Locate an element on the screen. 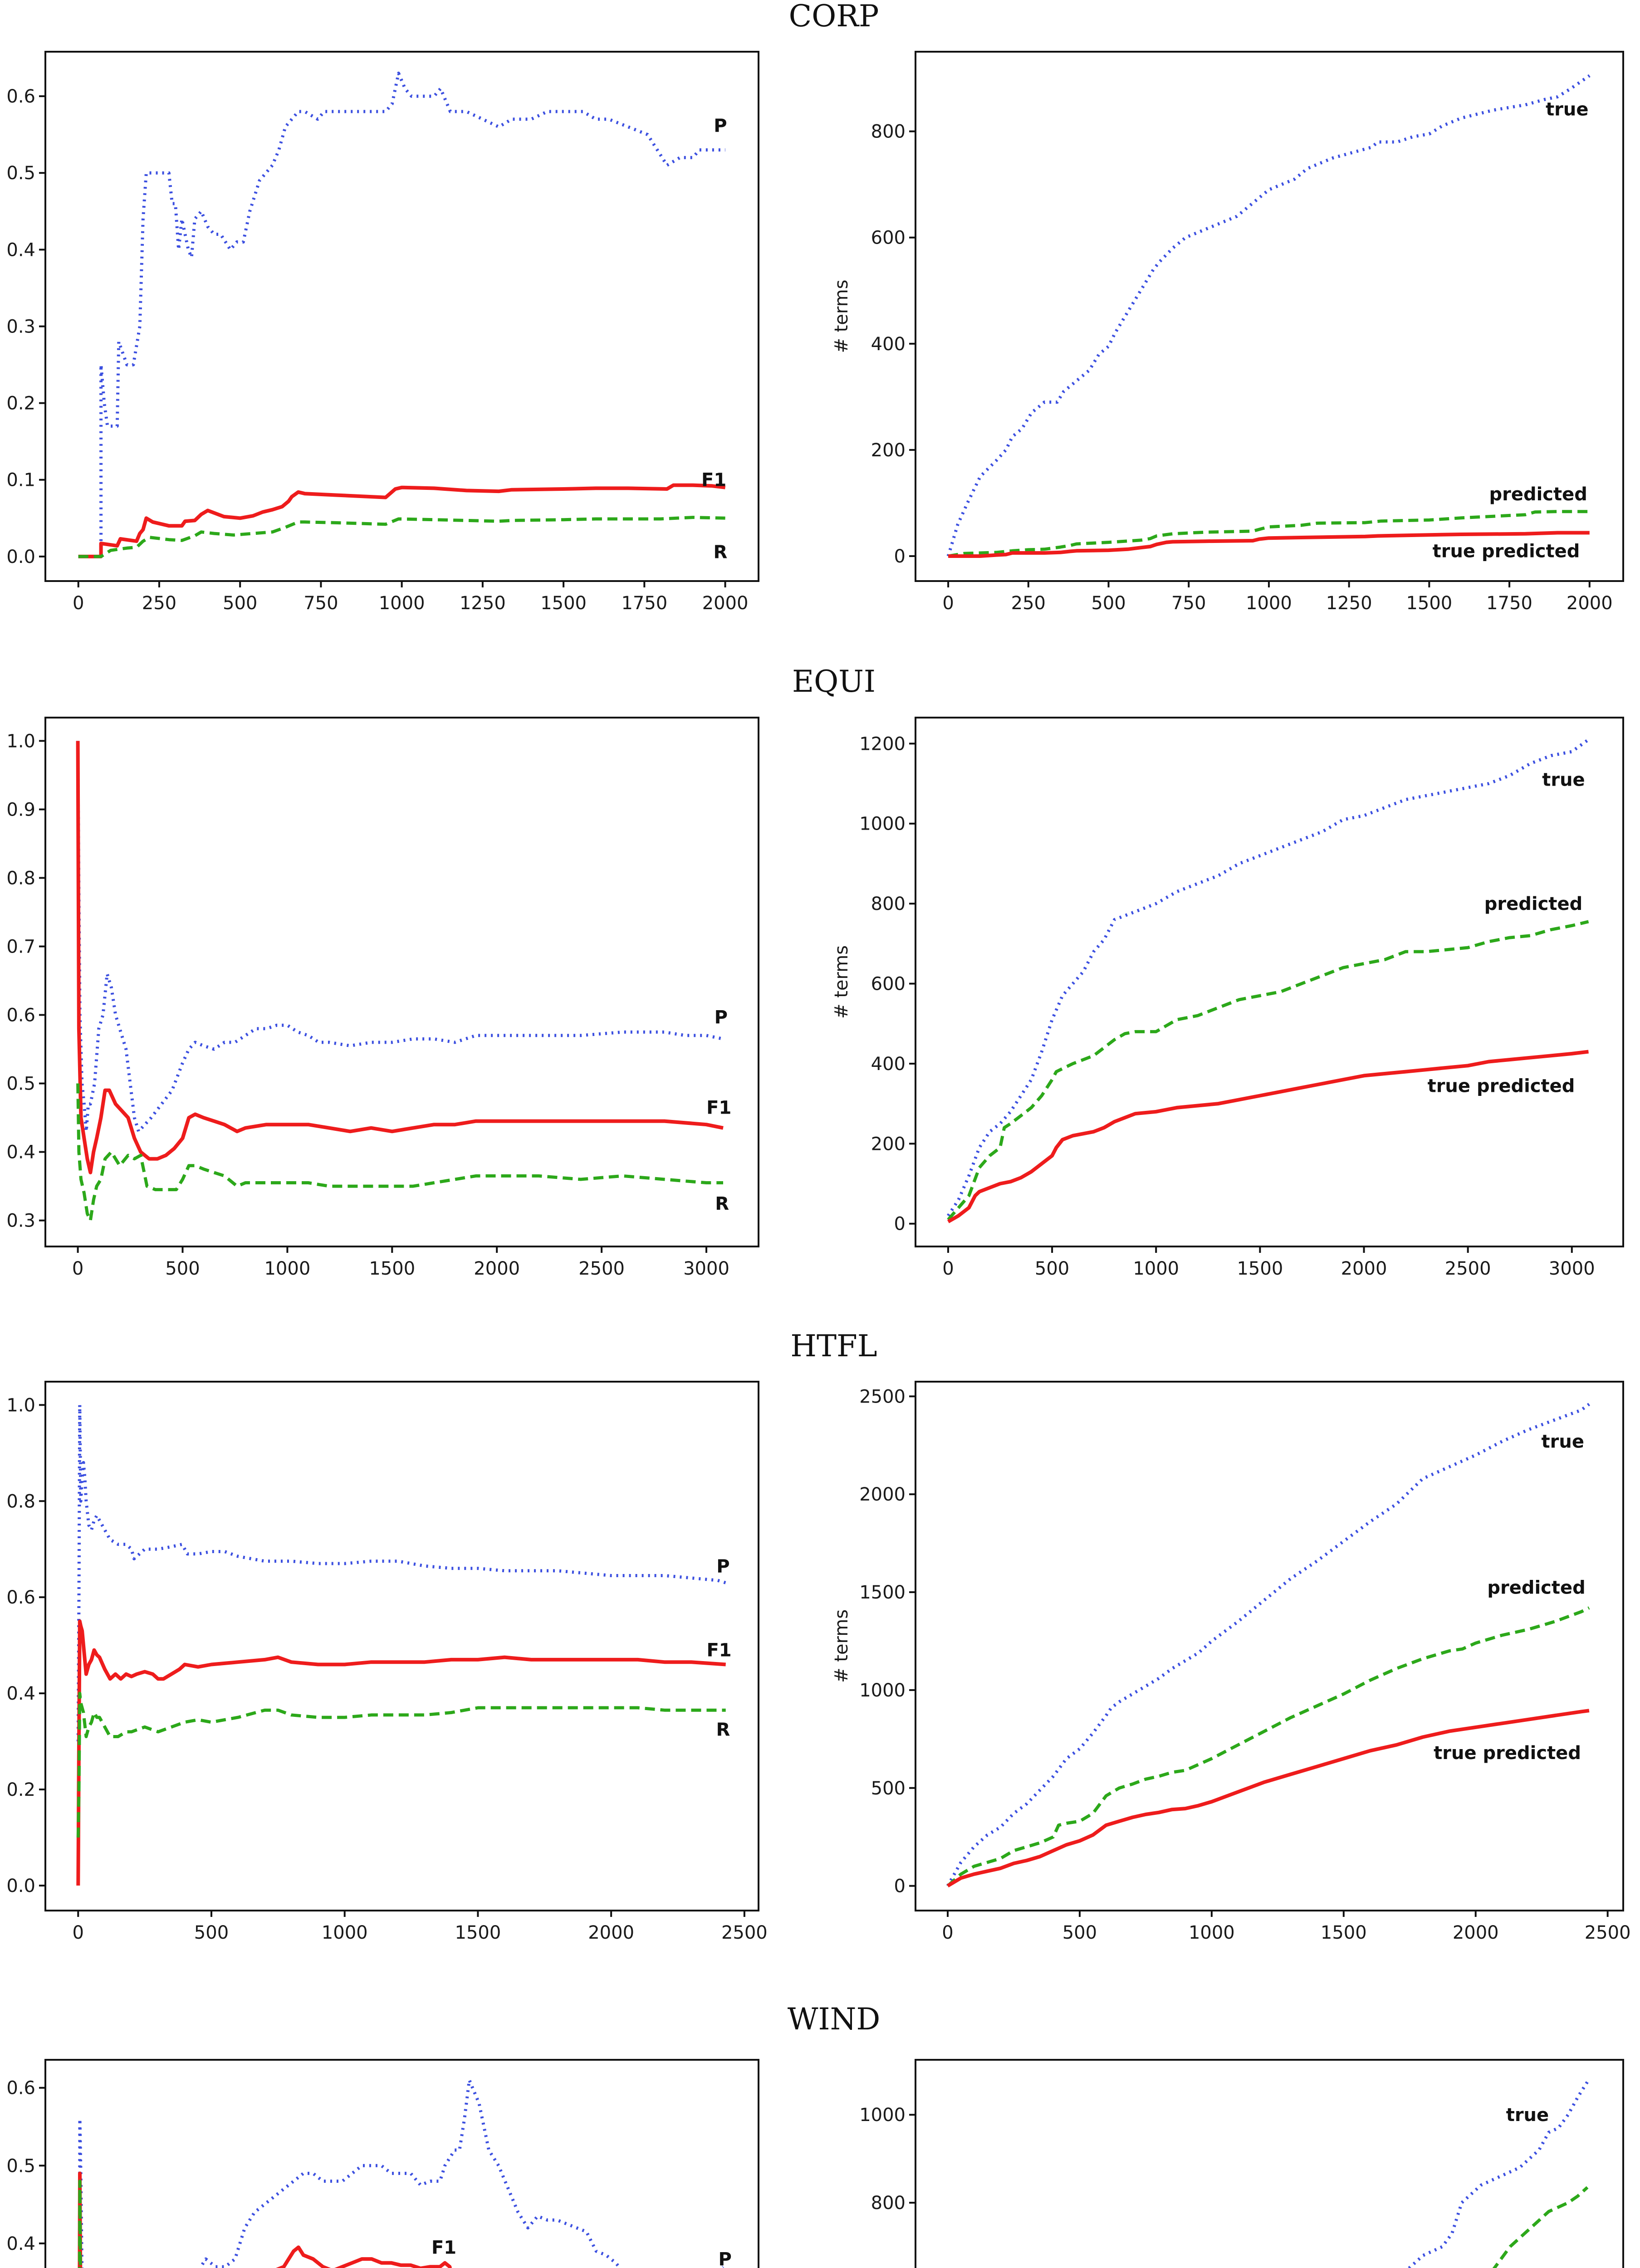 Image resolution: width=1640 pixels, height=2268 pixels. y-tick-label: 500 is located at coordinates (888, 1789).